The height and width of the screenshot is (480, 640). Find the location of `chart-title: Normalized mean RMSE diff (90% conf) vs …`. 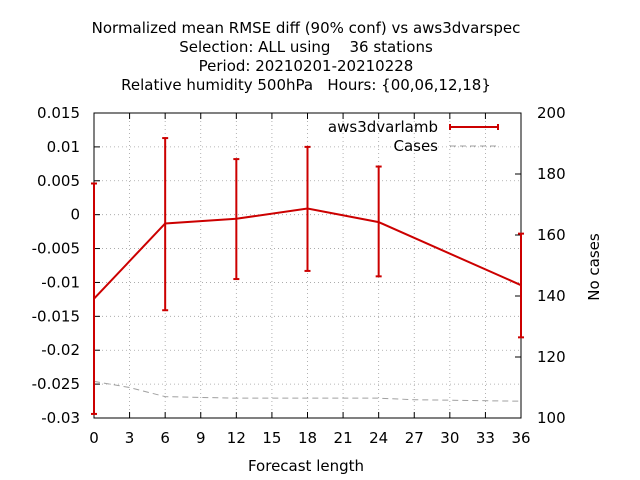

chart-title: Normalized mean RMSE diff (90% conf) vs … is located at coordinates (306, 56).